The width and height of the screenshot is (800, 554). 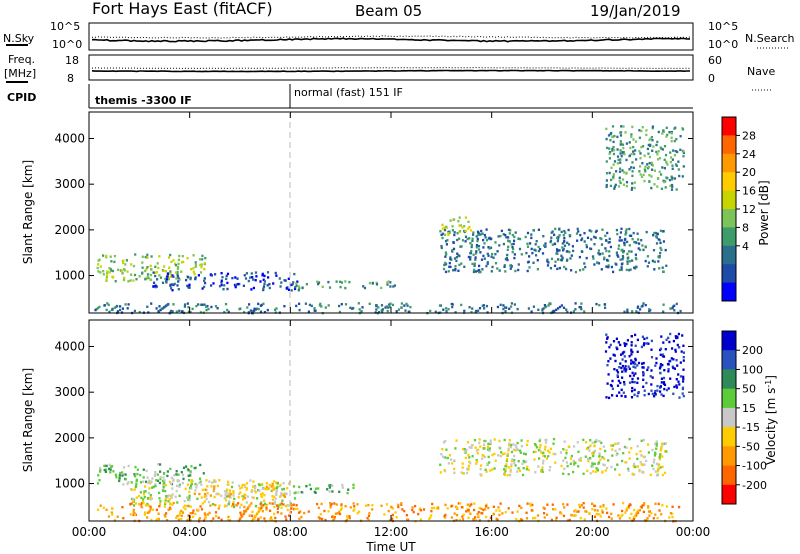 What do you see at coordinates (19, 38) in the screenshot?
I see `nsky-label: N.Sky` at bounding box center [19, 38].